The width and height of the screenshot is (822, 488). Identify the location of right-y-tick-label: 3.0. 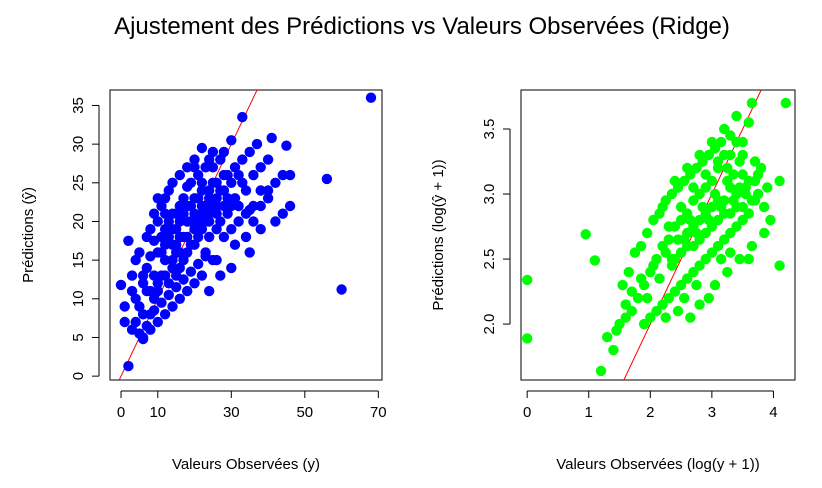
(489, 194).